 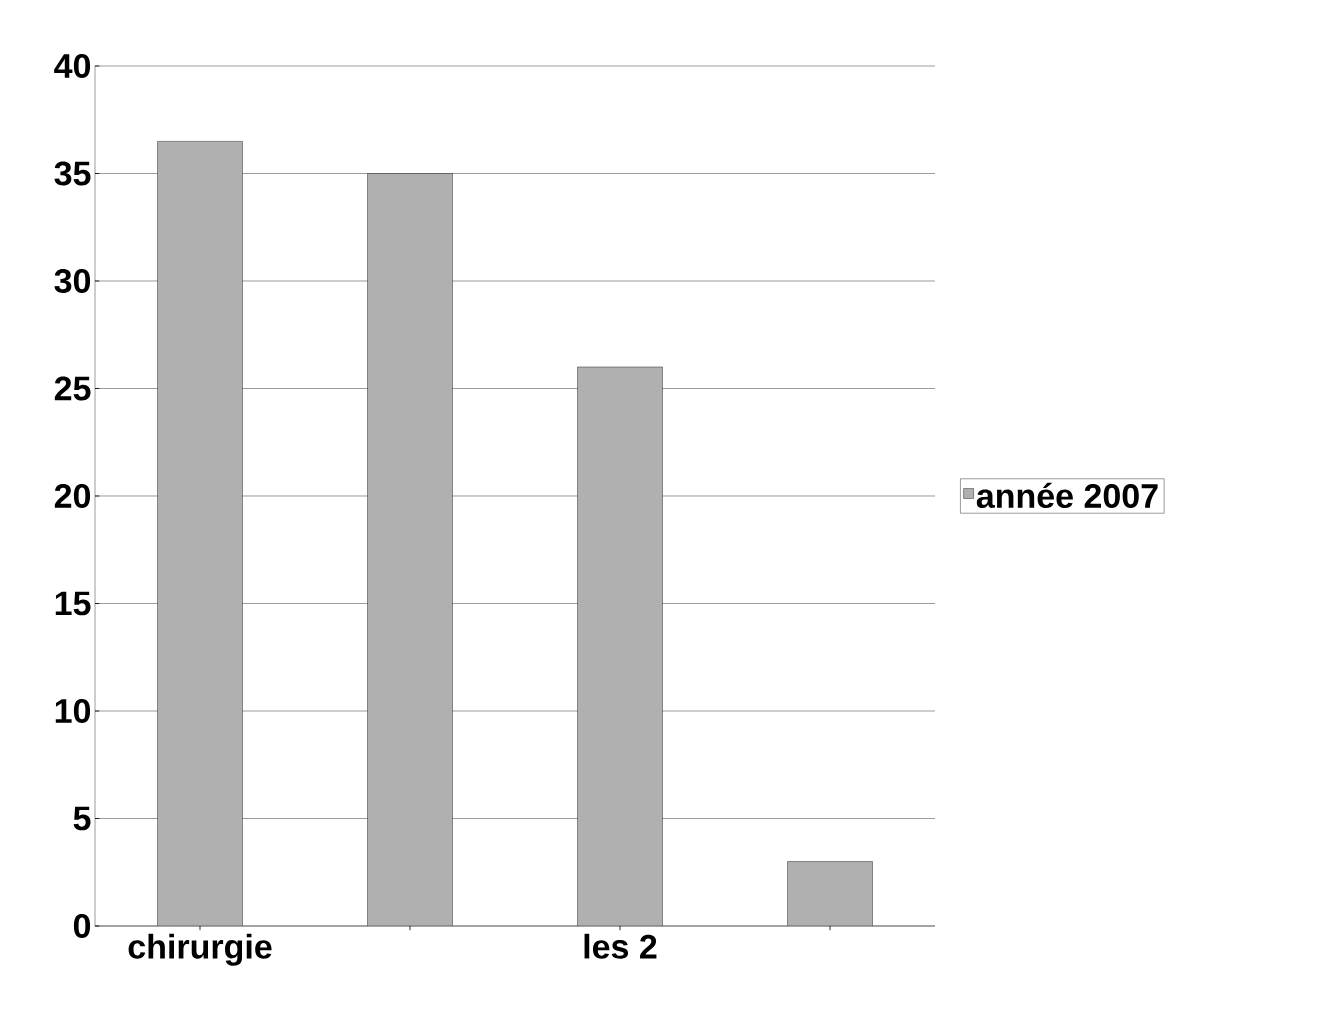 What do you see at coordinates (1067, 495) in the screenshot?
I see `legend-label: année 2007` at bounding box center [1067, 495].